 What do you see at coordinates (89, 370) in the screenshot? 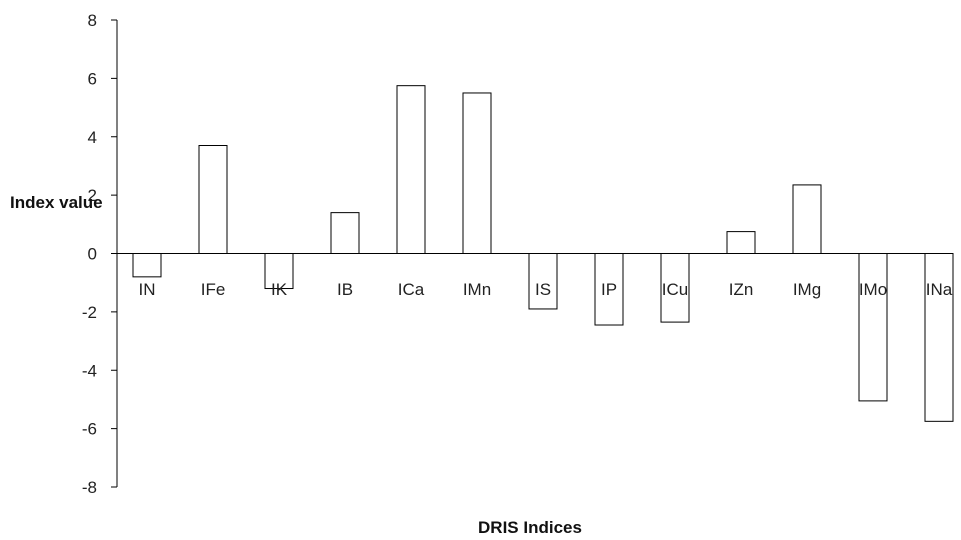
I see `y-tick-label: -4` at bounding box center [89, 370].